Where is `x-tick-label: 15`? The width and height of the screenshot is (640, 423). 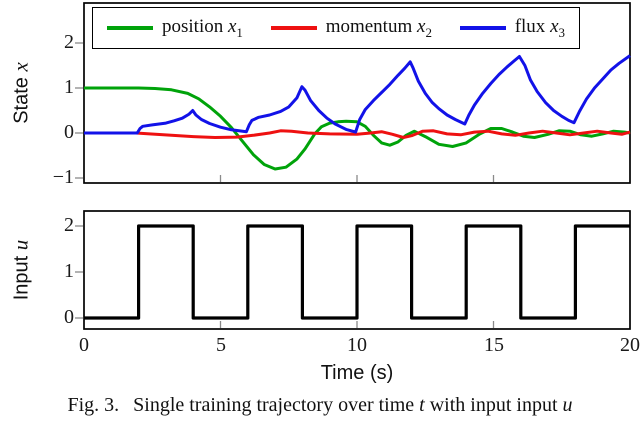
x-tick-label: 15 is located at coordinates (494, 345).